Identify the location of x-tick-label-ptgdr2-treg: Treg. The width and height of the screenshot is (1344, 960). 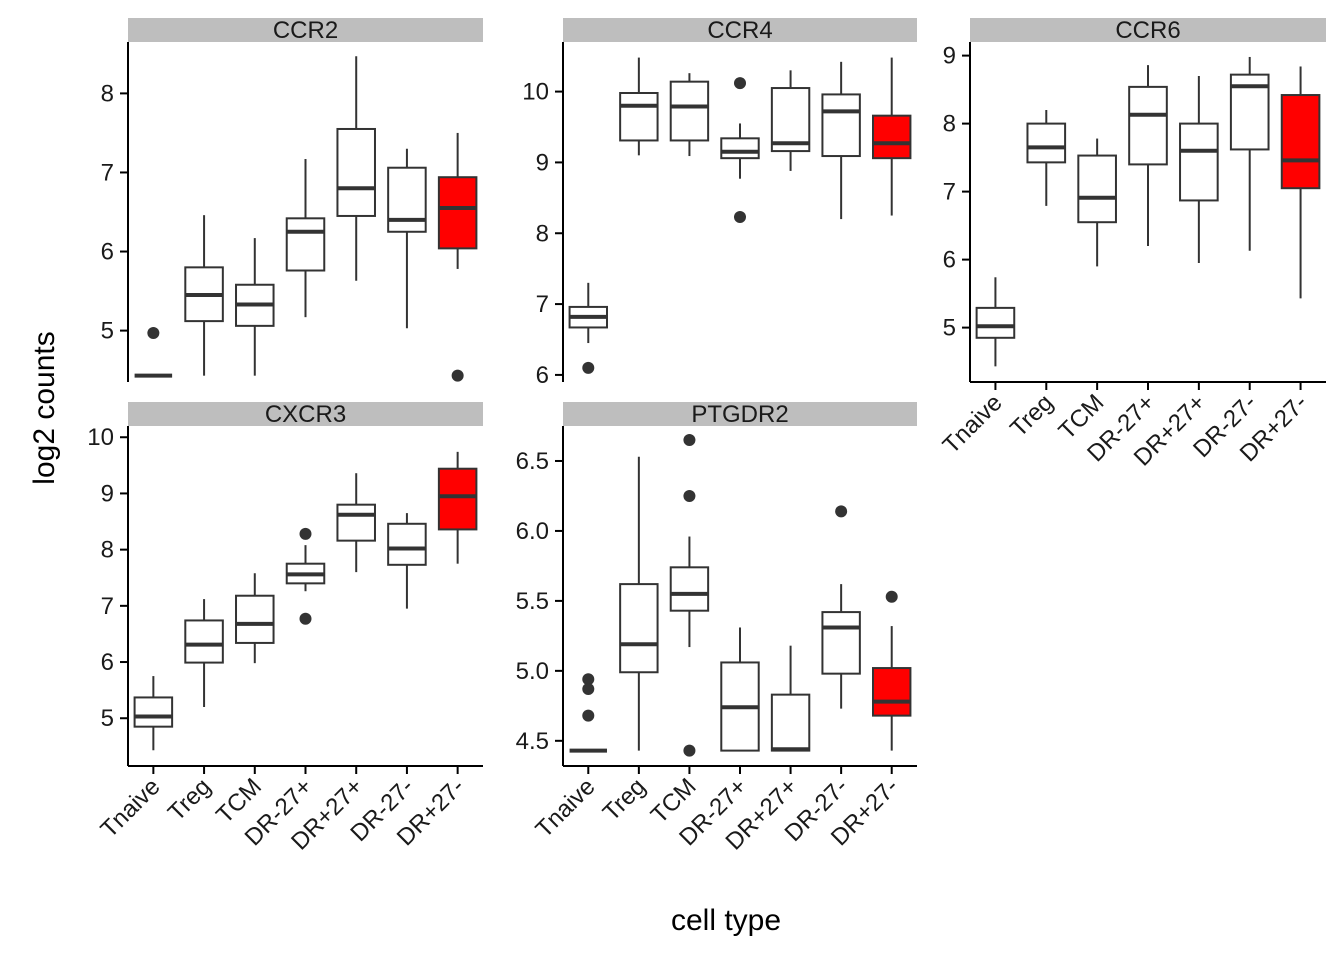
(624, 799).